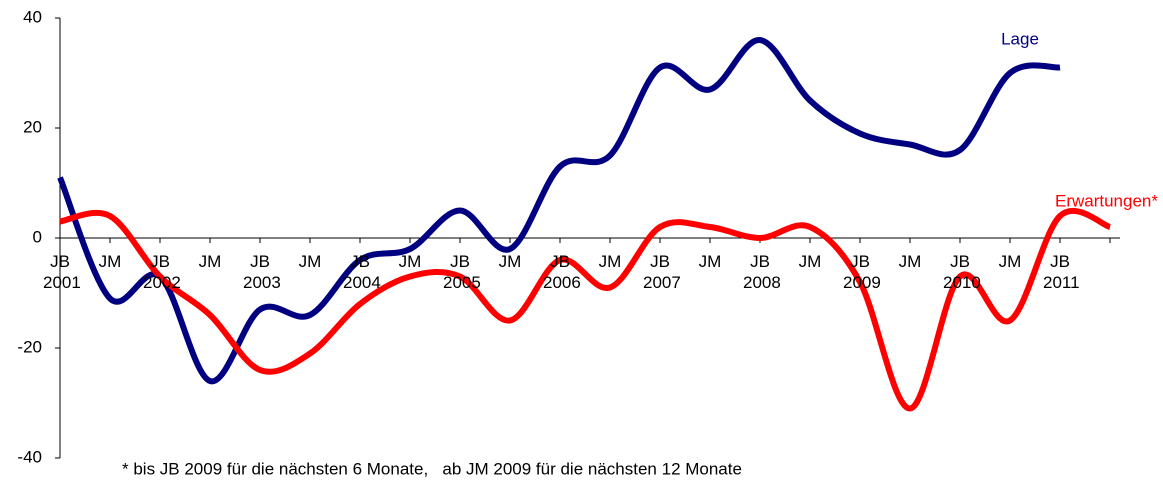 The image size is (1163, 483). Describe the element at coordinates (1020, 38) in the screenshot. I see `series-label: Lage` at that location.